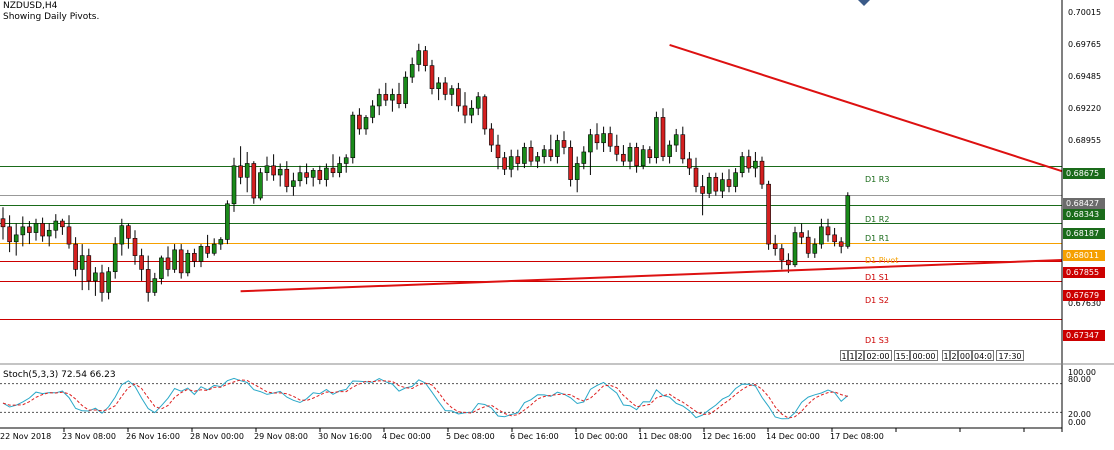 This screenshot has width=1114, height=450. Describe the element at coordinates (1084, 272) in the screenshot. I see `pivot-s1-tag: 0.67855` at that location.